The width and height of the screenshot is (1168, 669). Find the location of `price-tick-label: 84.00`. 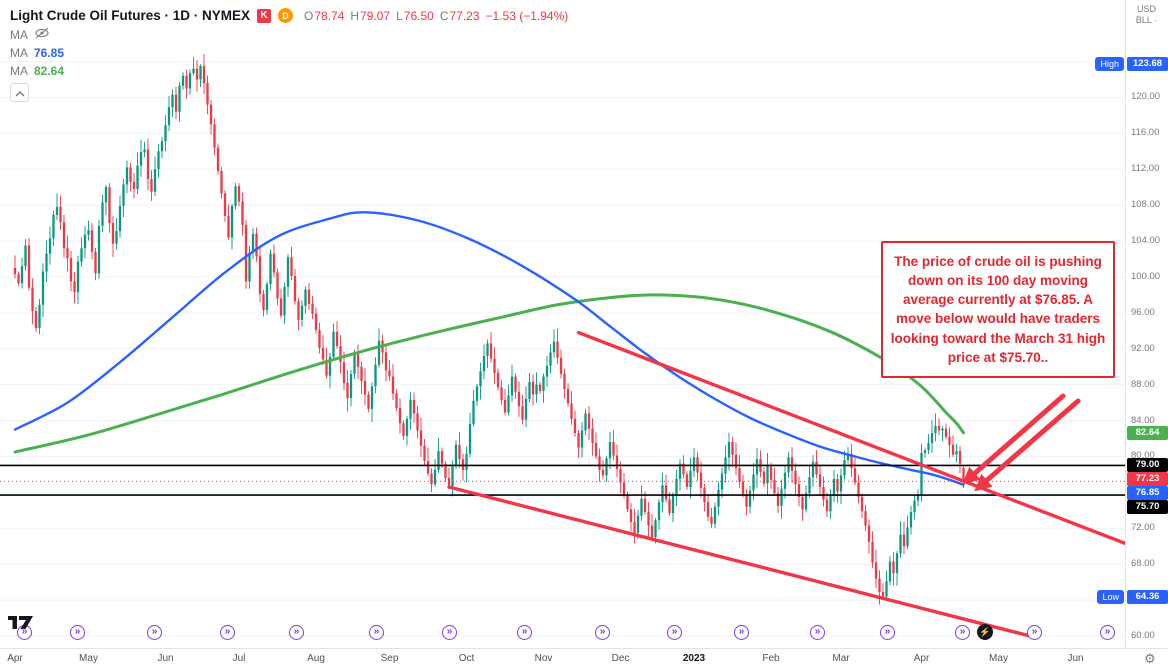

price-tick-label: 84.00 is located at coordinates (1143, 420).